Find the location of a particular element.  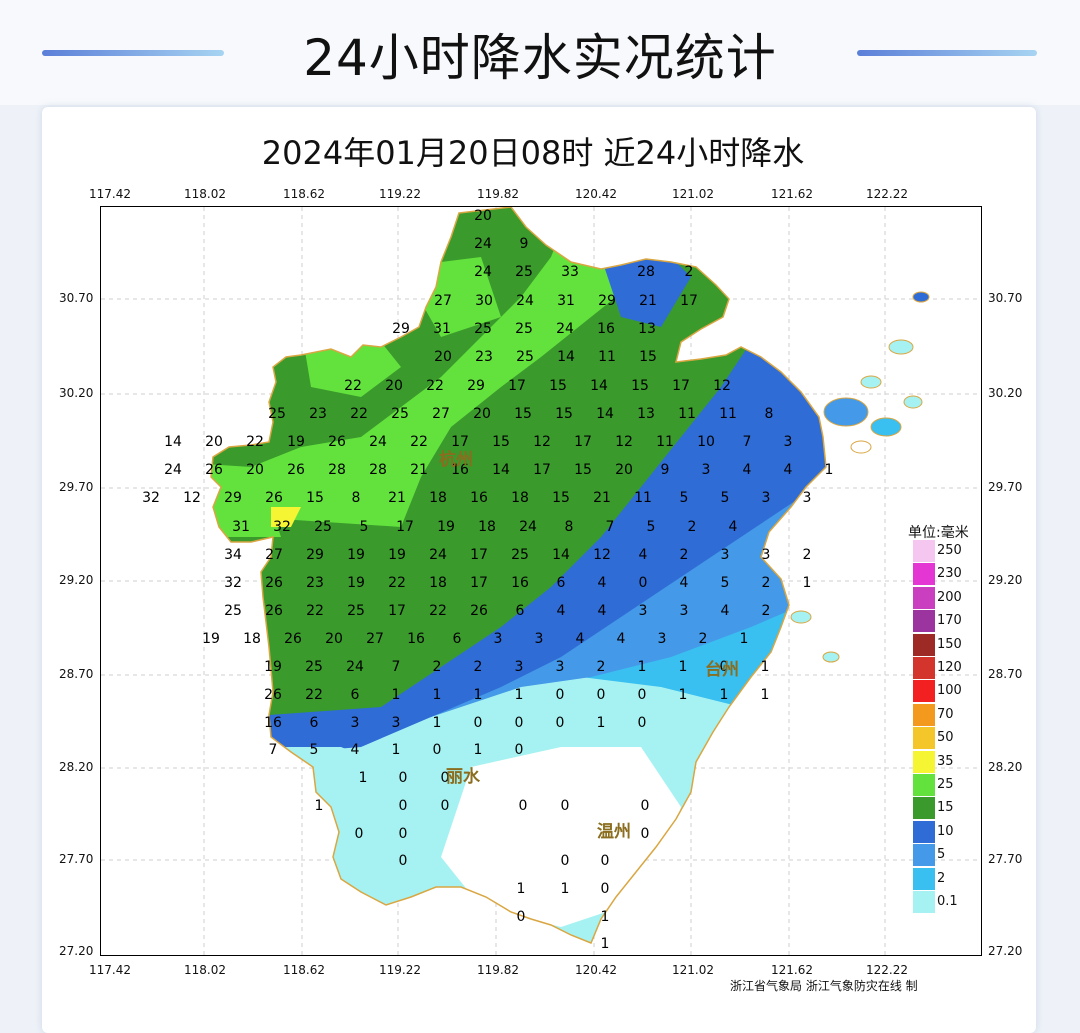

legend-label: 230 is located at coordinates (949, 574).